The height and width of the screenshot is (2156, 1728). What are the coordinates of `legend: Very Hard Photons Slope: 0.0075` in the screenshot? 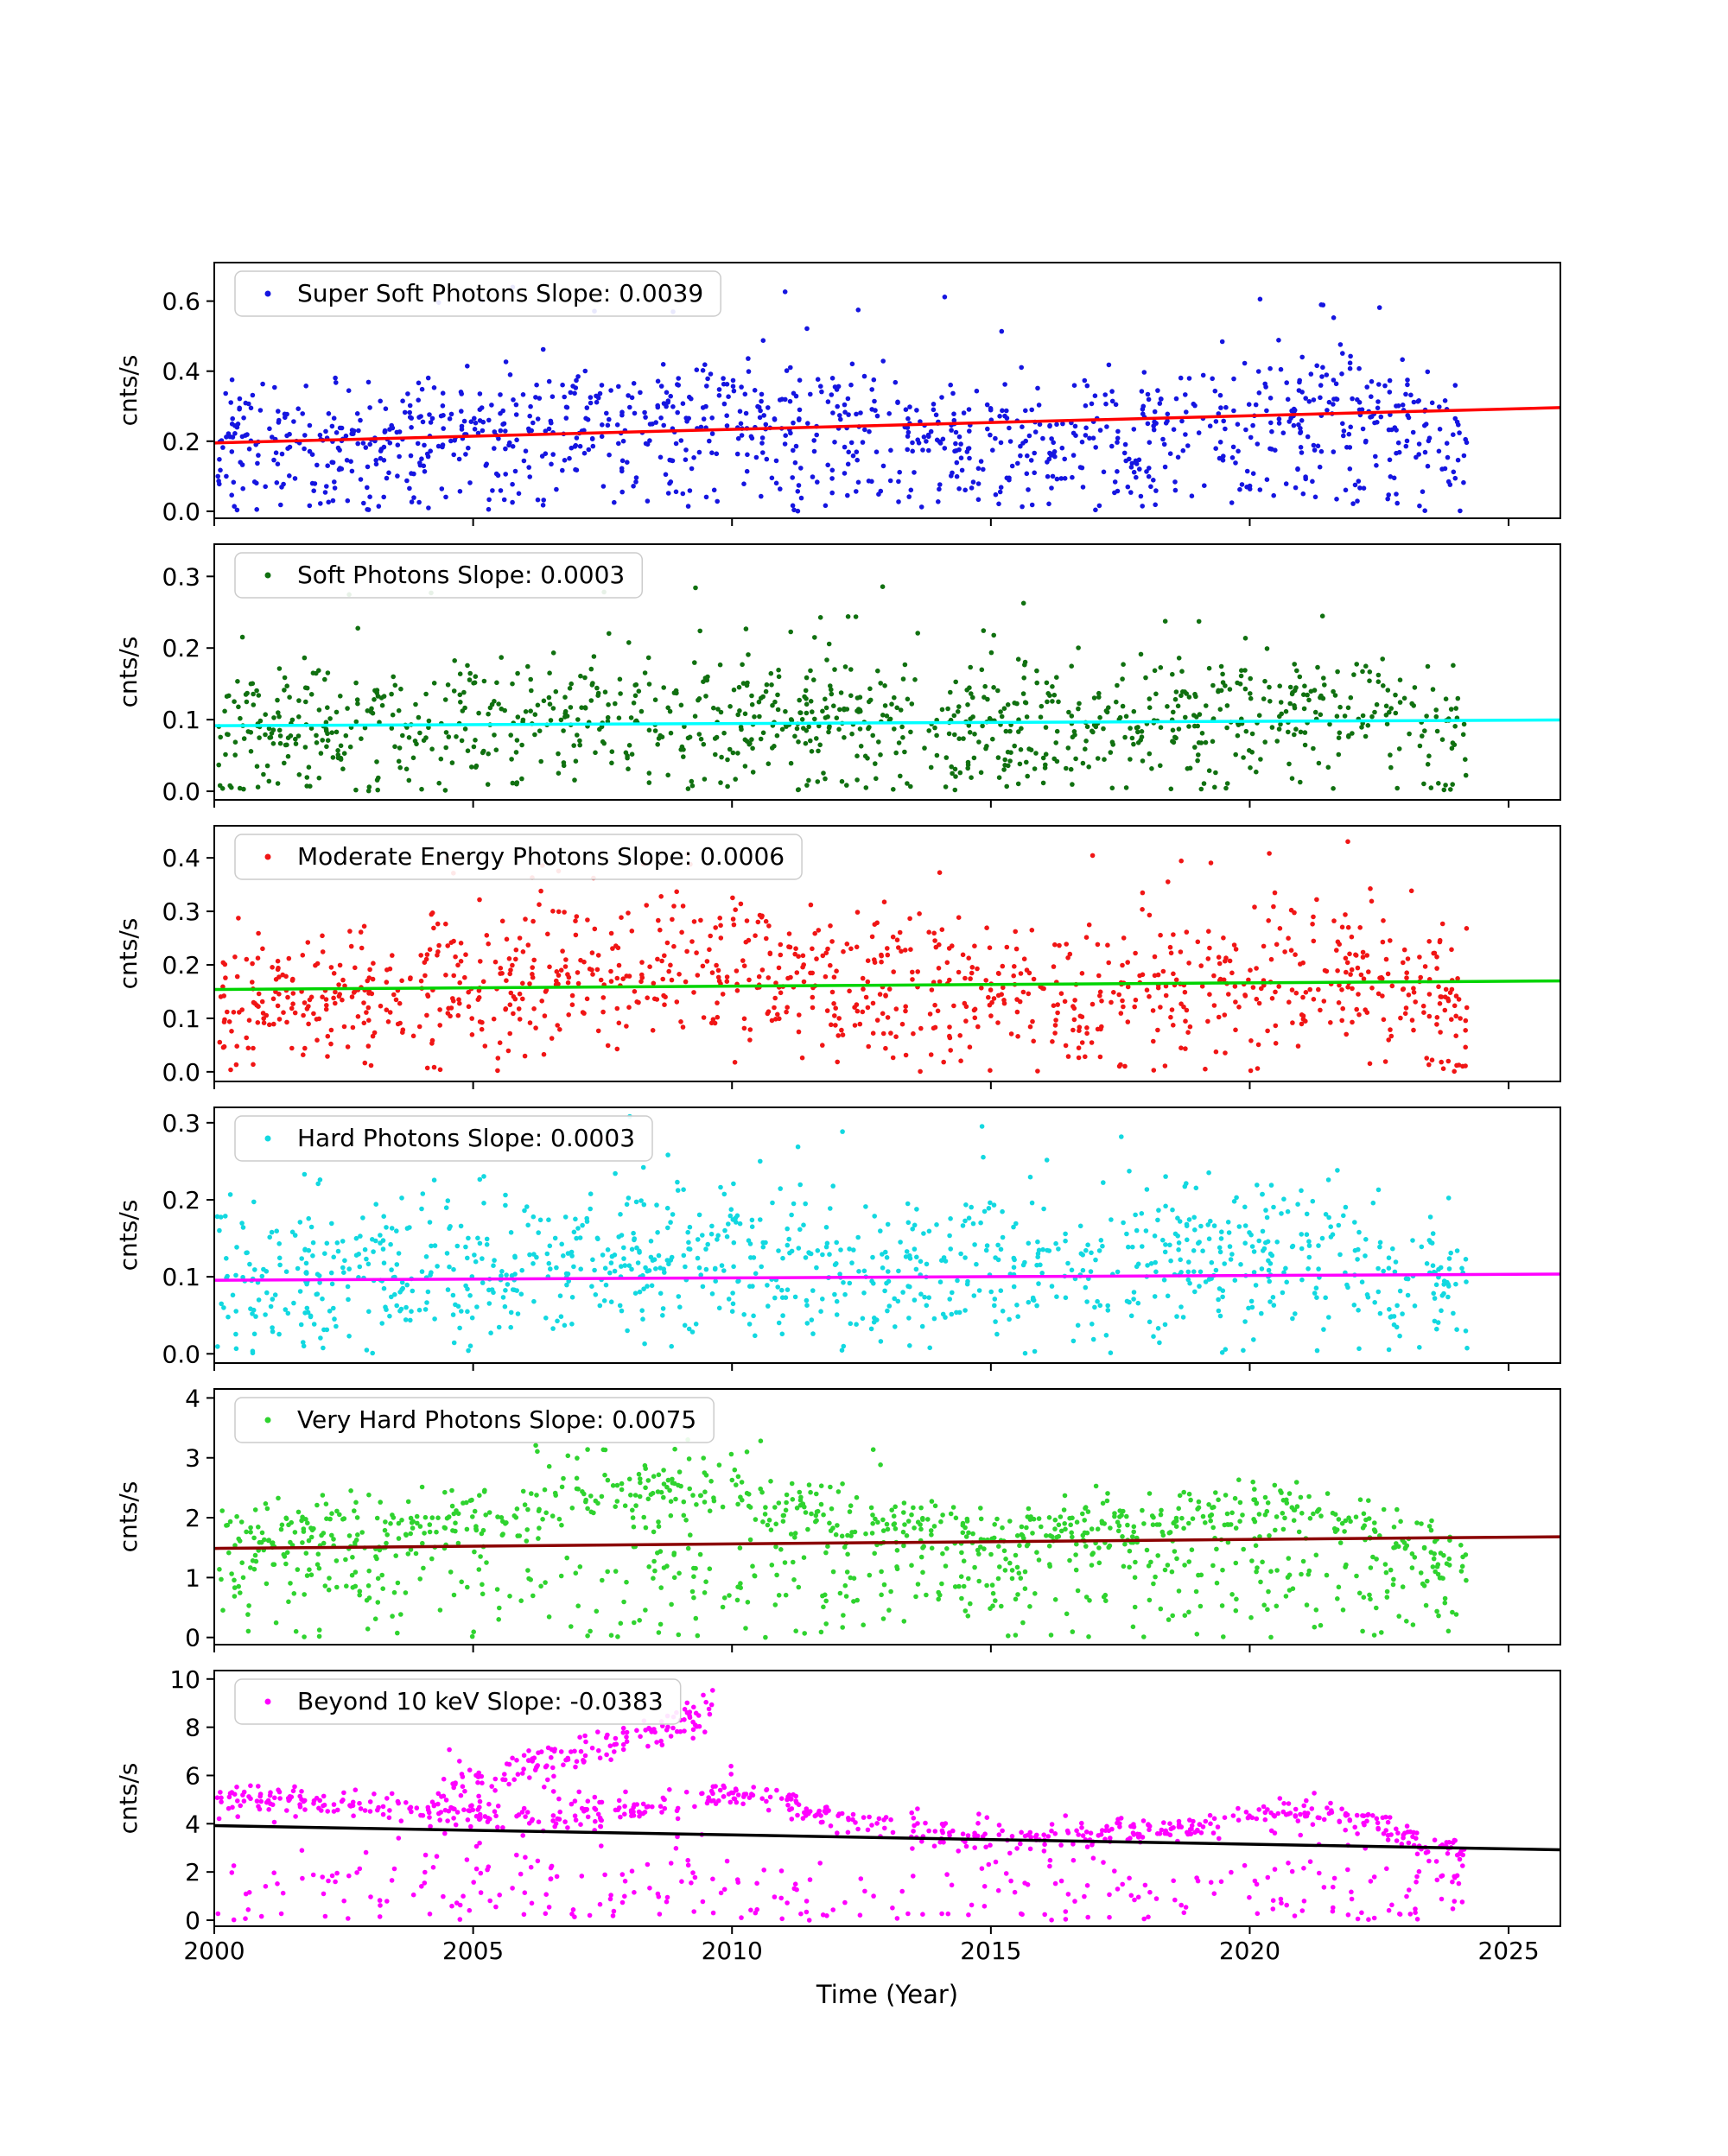 It's located at (474, 1420).